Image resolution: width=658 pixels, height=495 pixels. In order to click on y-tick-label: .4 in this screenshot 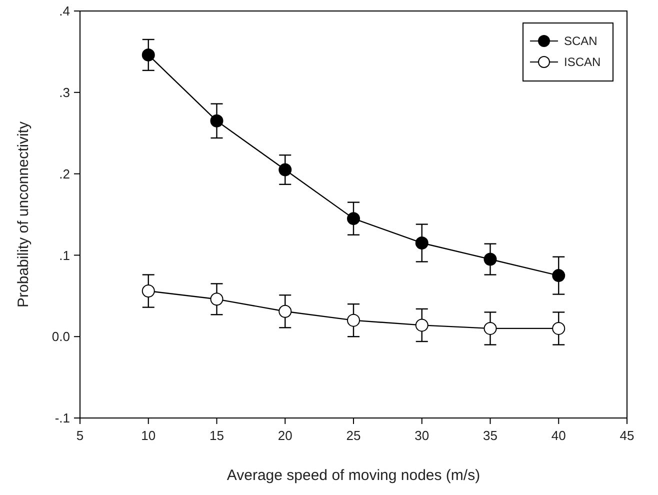, I will do `click(64, 11)`.